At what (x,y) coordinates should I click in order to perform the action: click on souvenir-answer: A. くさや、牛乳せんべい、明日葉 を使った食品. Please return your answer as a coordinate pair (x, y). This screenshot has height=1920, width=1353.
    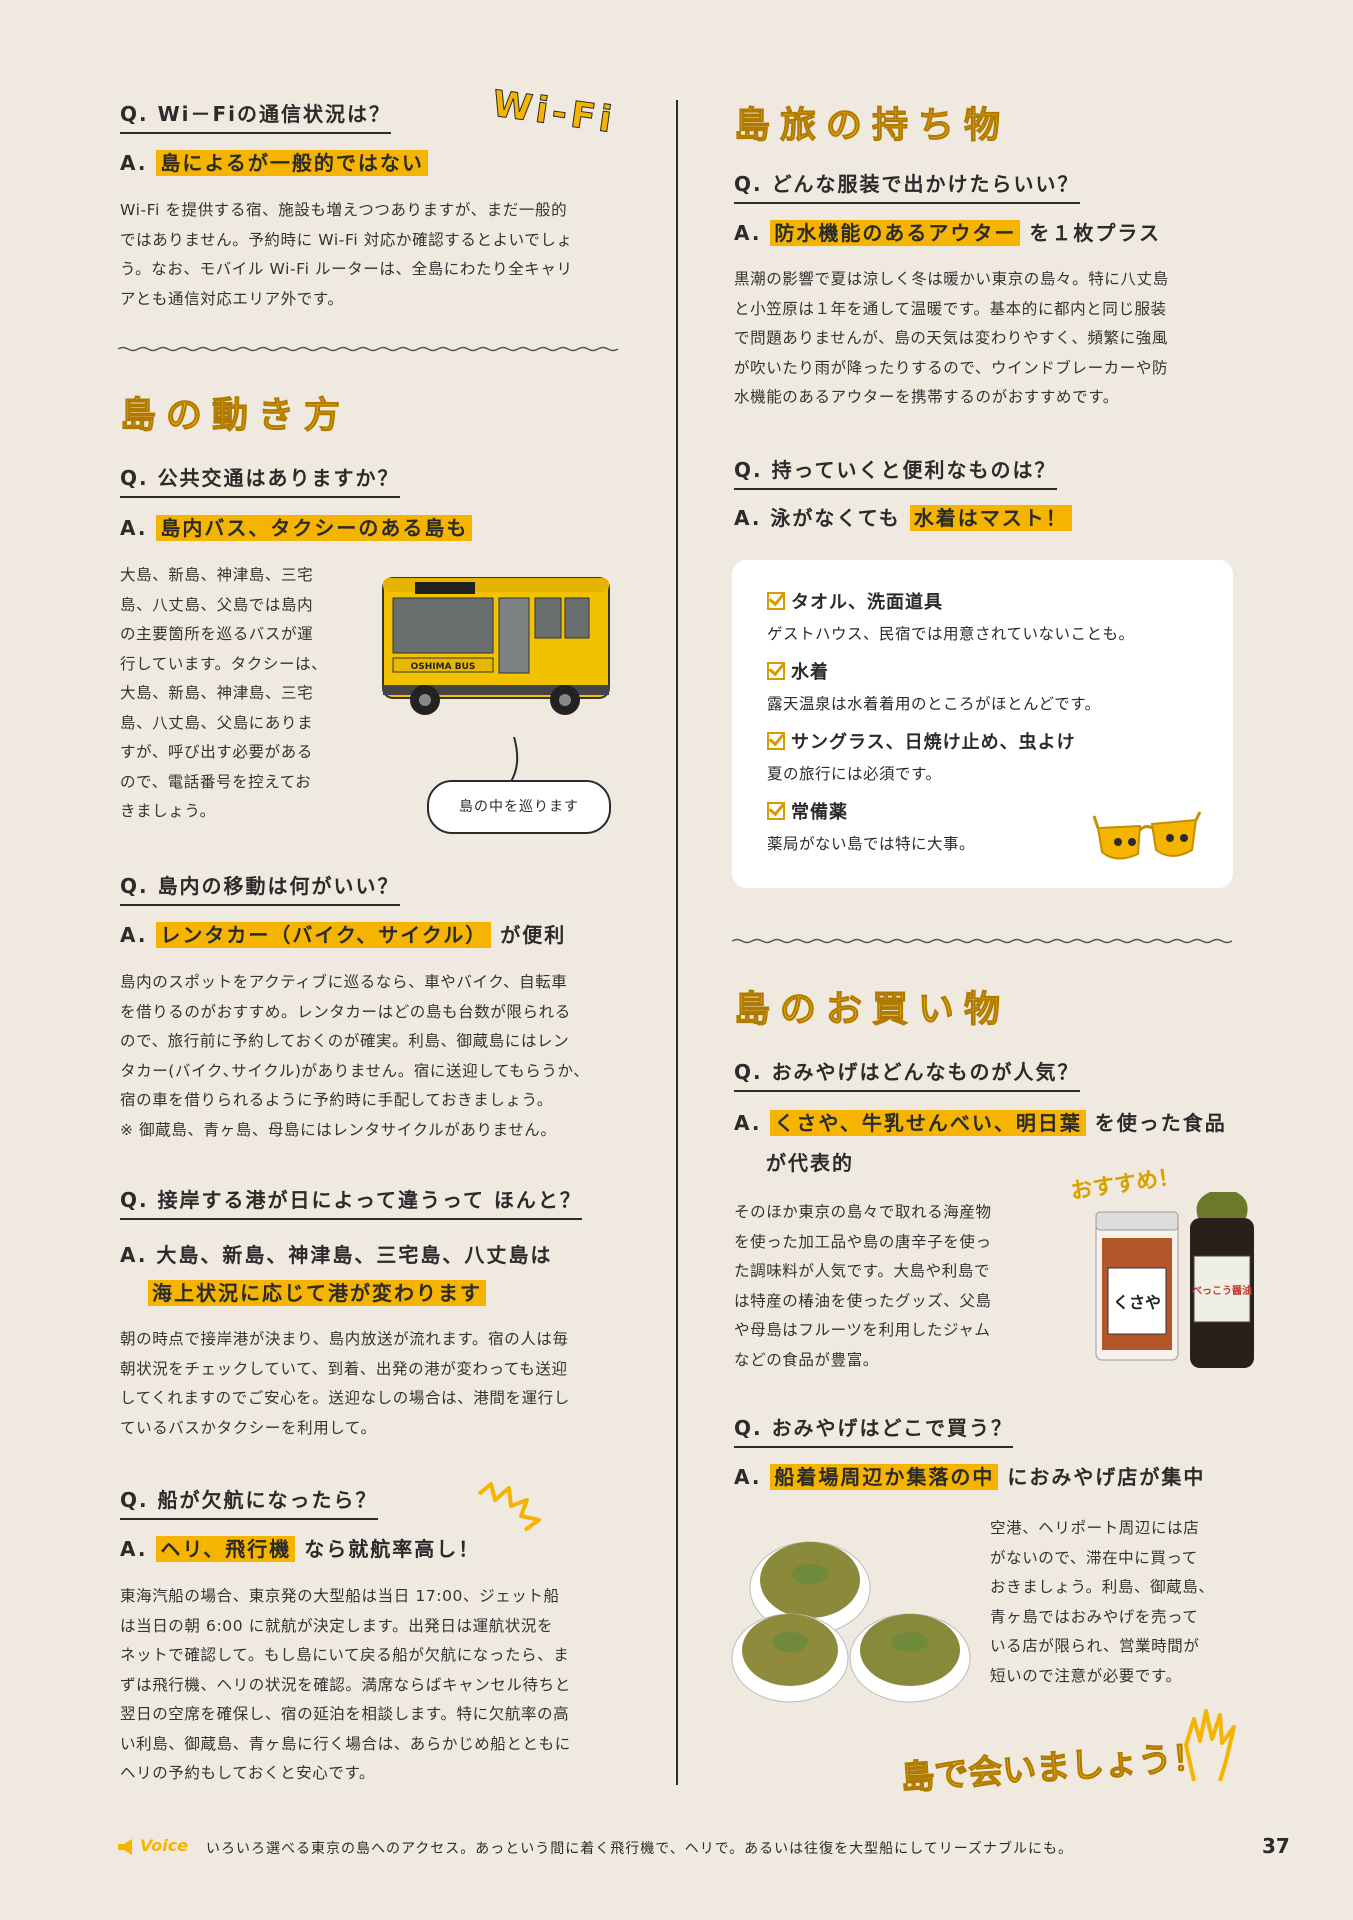
    Looking at the image, I should click on (980, 1123).